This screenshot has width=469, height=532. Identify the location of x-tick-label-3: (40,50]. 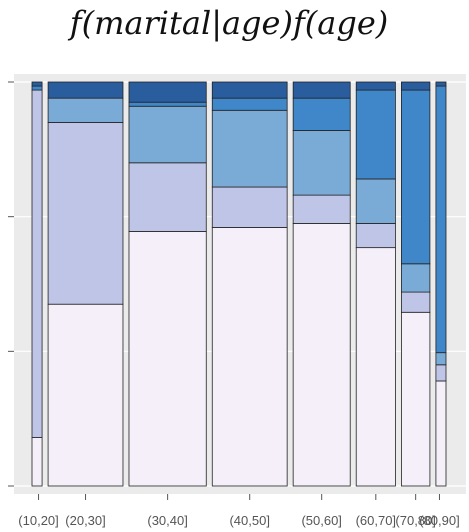
(249, 520).